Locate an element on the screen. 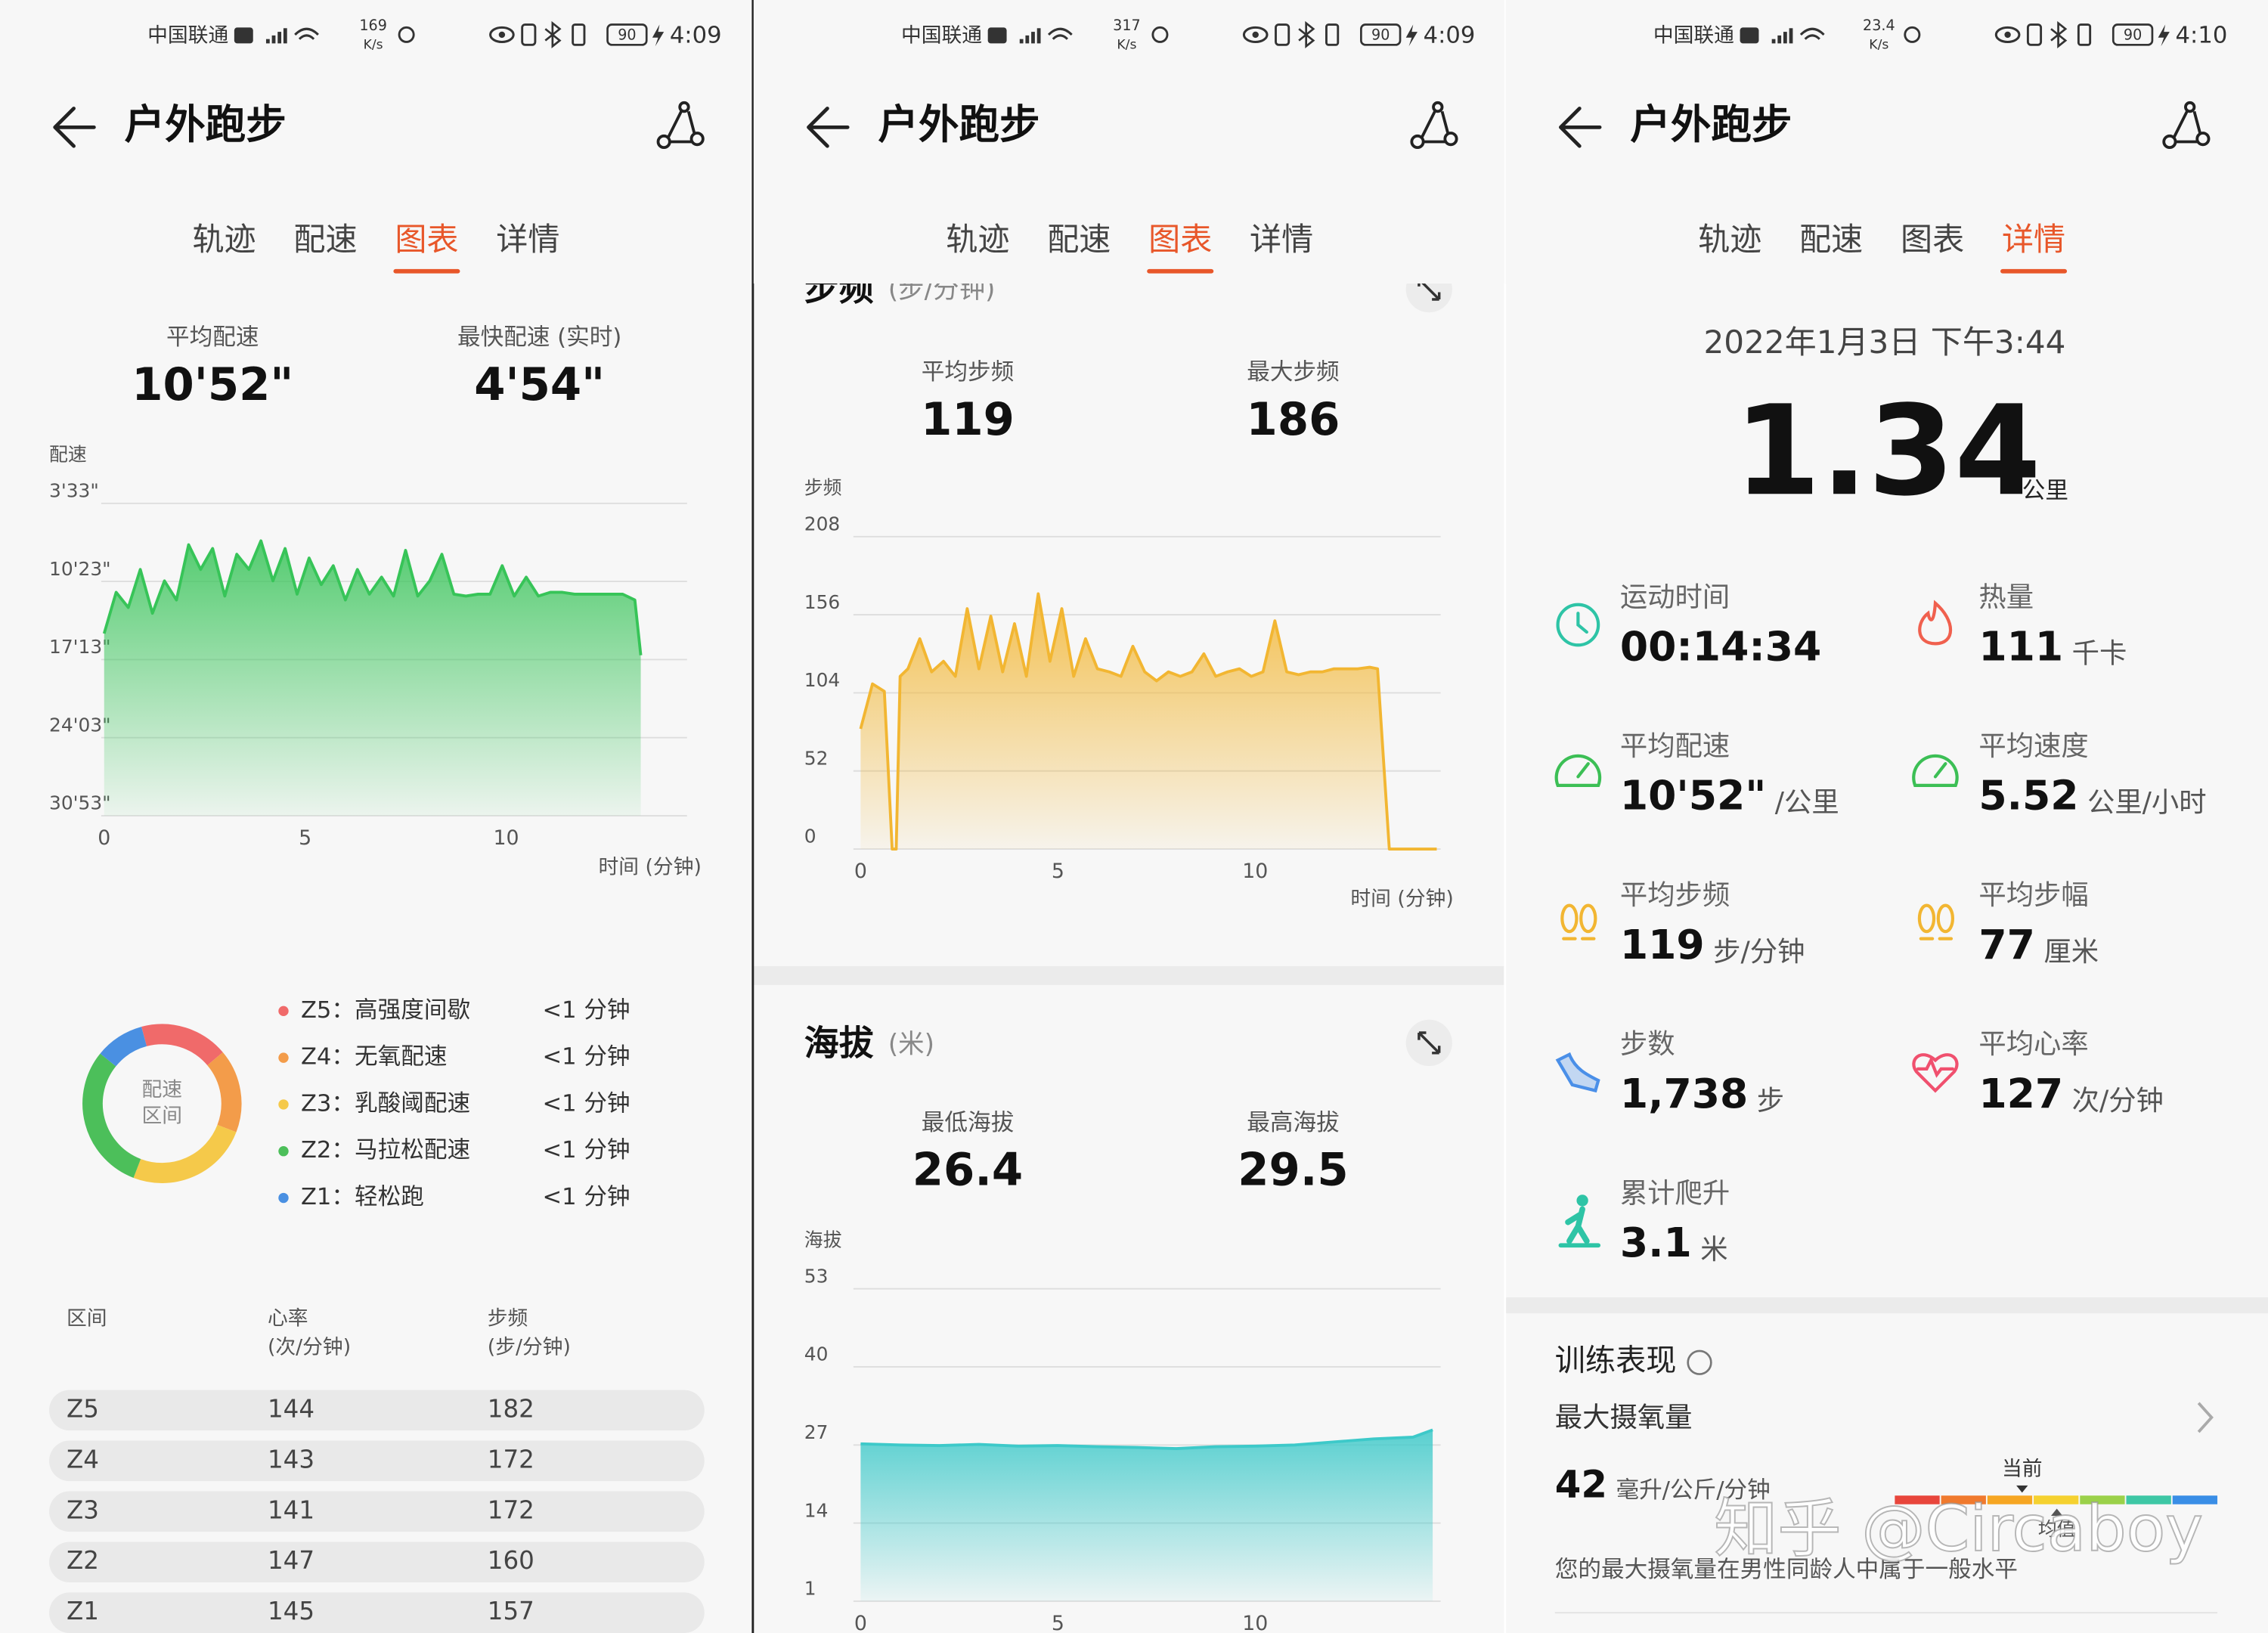 Image resolution: width=2268 pixels, height=1633 pixels. chart-subtitle: (米) is located at coordinates (911, 1045).